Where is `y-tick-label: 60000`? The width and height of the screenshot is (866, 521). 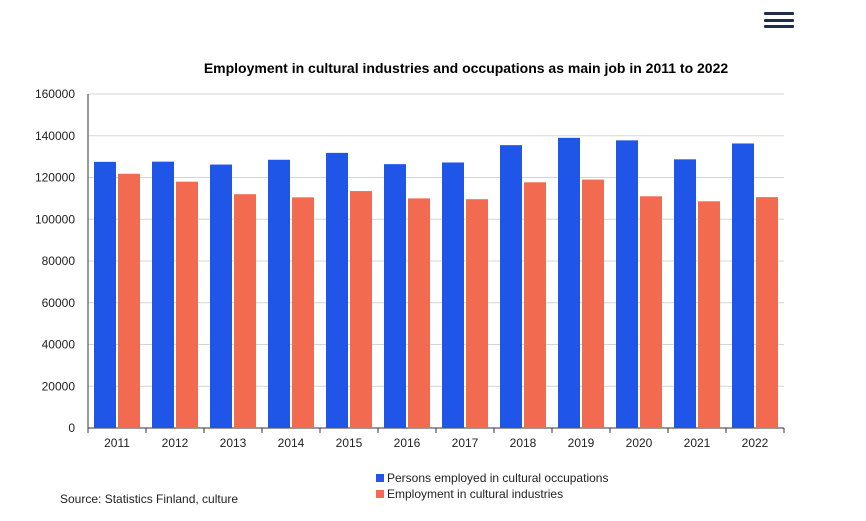
y-tick-label: 60000 is located at coordinates (59, 303).